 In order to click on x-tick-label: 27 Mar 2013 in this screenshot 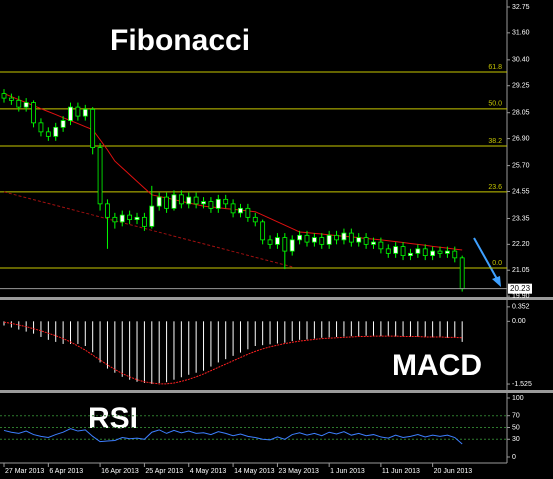, I will do `click(24, 471)`.